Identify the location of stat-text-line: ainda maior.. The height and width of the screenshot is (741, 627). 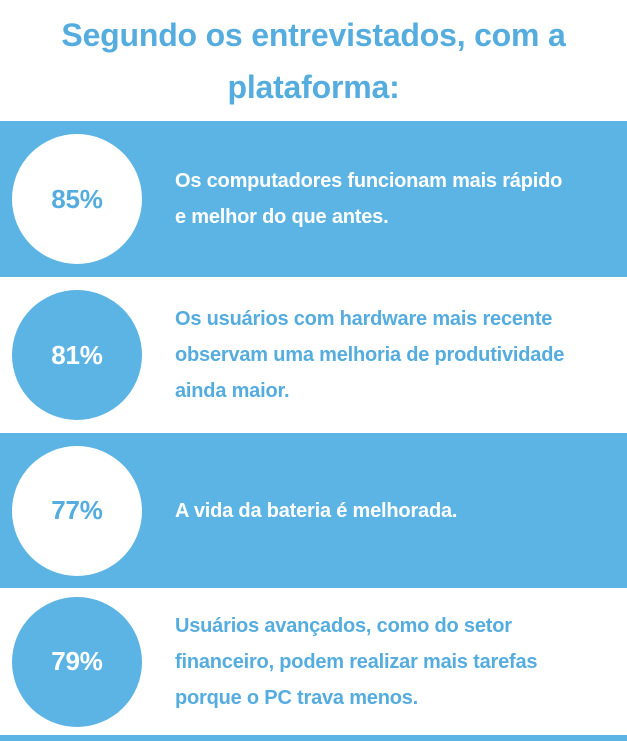
(232, 391).